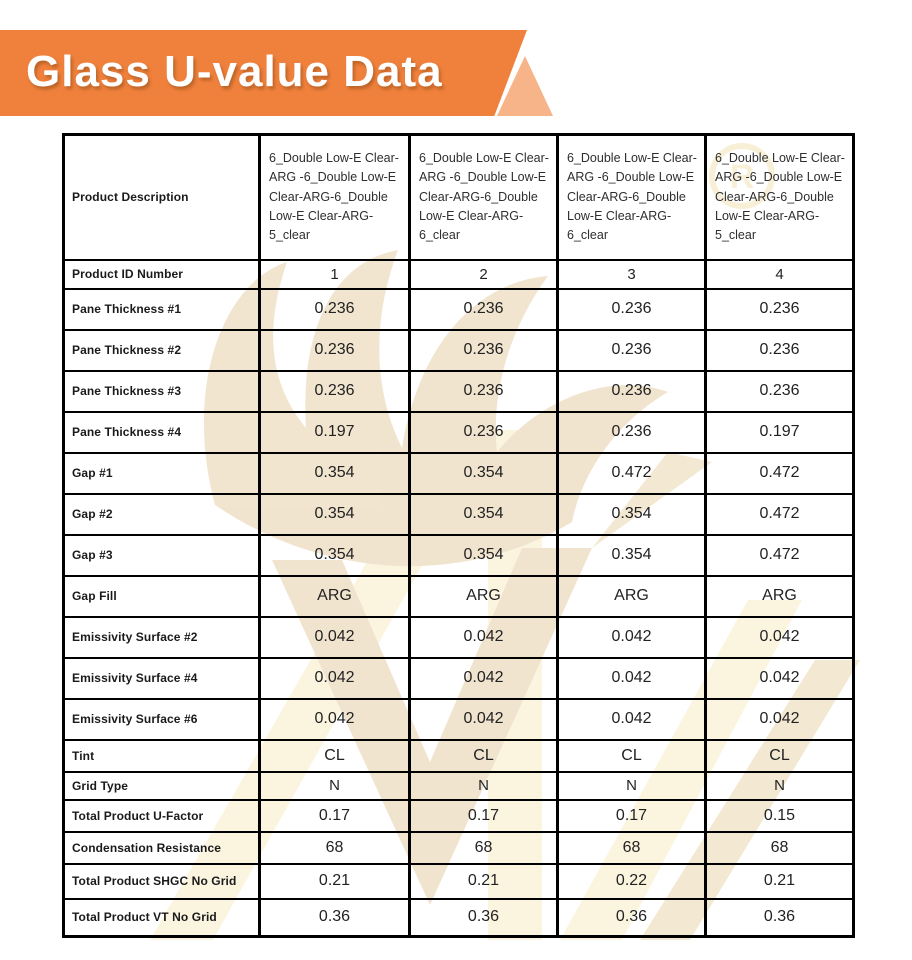 The width and height of the screenshot is (912, 960). I want to click on row-label-gap-2: Gap #2, so click(161, 514).